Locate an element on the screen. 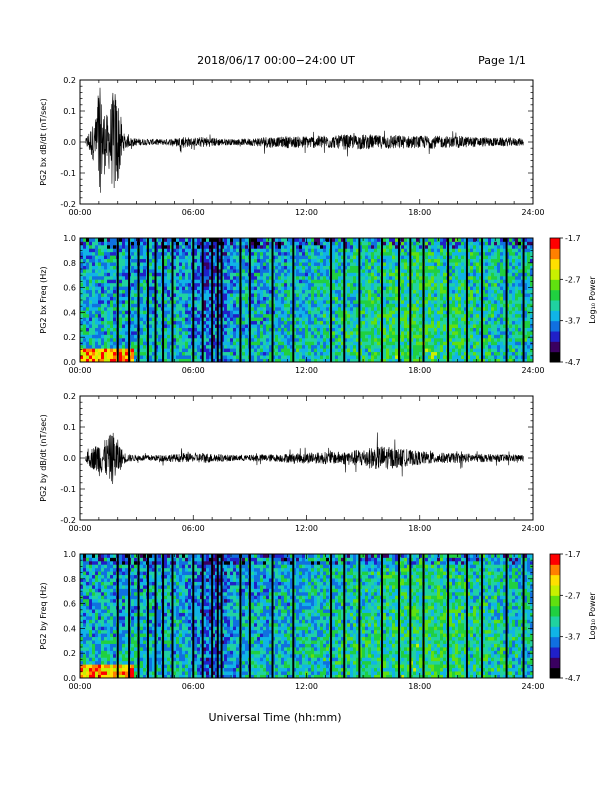 This screenshot has height=792, width=612. page-number: Page 1/1 is located at coordinates (502, 60).